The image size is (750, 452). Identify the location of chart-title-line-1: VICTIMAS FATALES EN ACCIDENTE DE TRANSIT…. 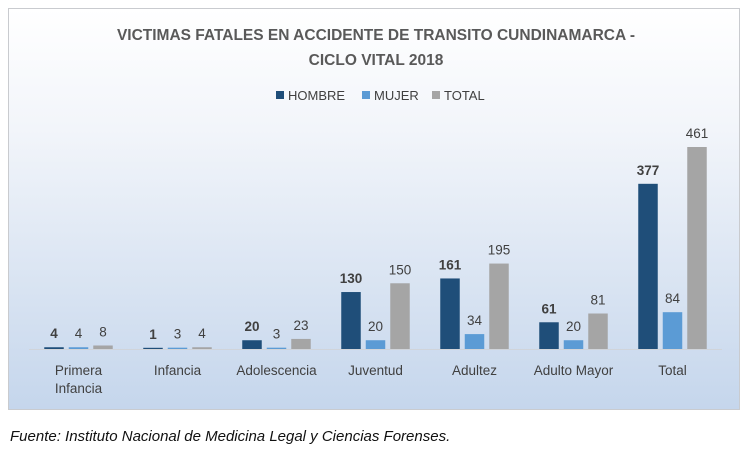
(376, 35).